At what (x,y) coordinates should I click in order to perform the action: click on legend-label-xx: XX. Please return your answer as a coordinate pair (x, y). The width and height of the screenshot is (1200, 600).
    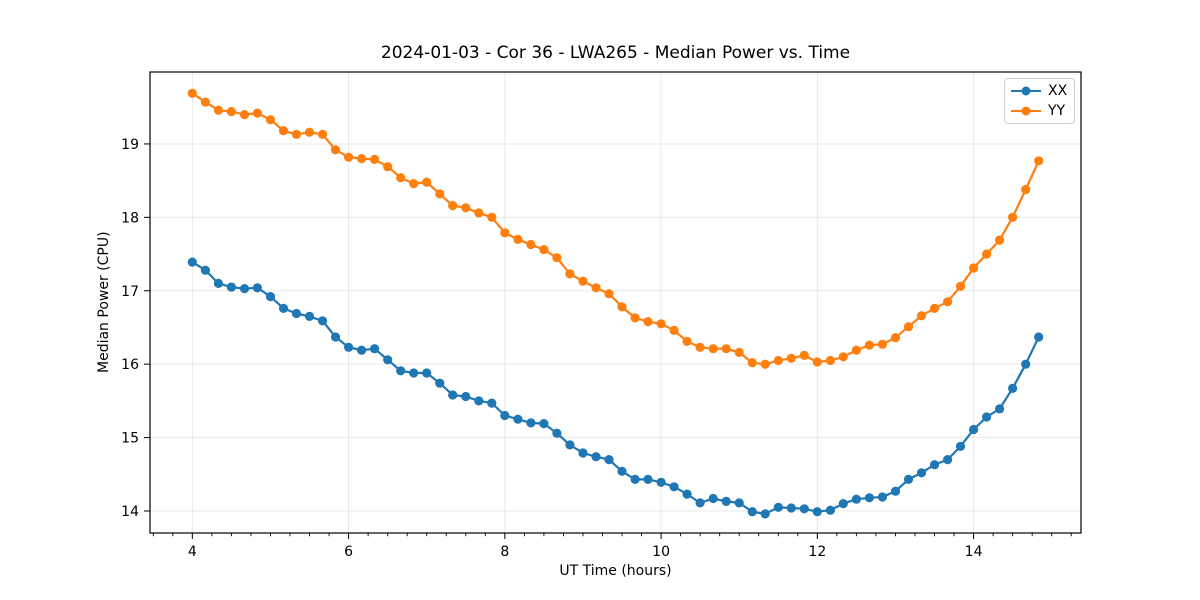
    Looking at the image, I should click on (1058, 91).